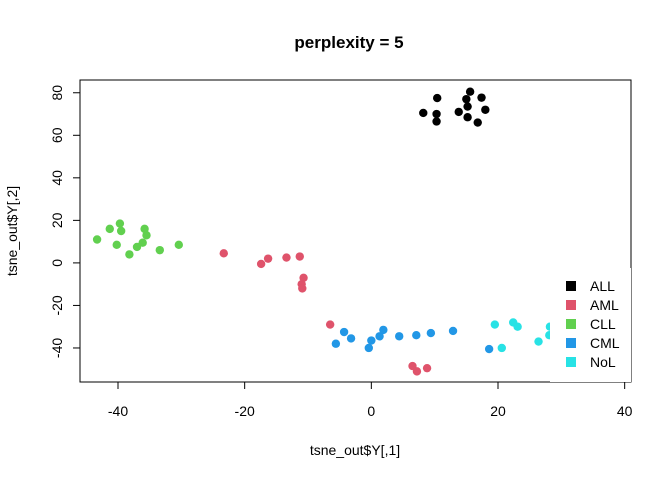 This screenshot has width=672, height=480. I want to click on x-tick-label-1: -20, so click(245, 411).